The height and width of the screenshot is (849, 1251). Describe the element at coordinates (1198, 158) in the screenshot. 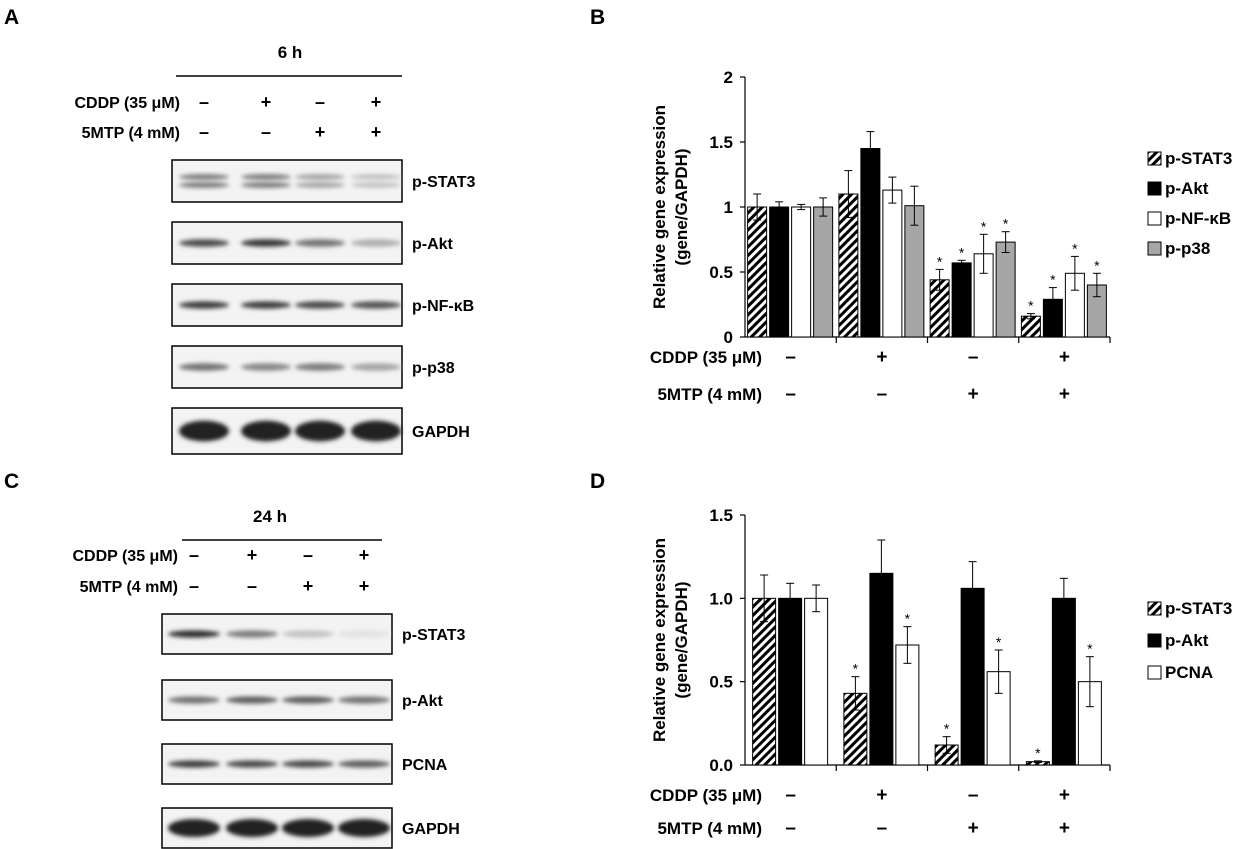

I see `legend-label: p-STAT3` at that location.